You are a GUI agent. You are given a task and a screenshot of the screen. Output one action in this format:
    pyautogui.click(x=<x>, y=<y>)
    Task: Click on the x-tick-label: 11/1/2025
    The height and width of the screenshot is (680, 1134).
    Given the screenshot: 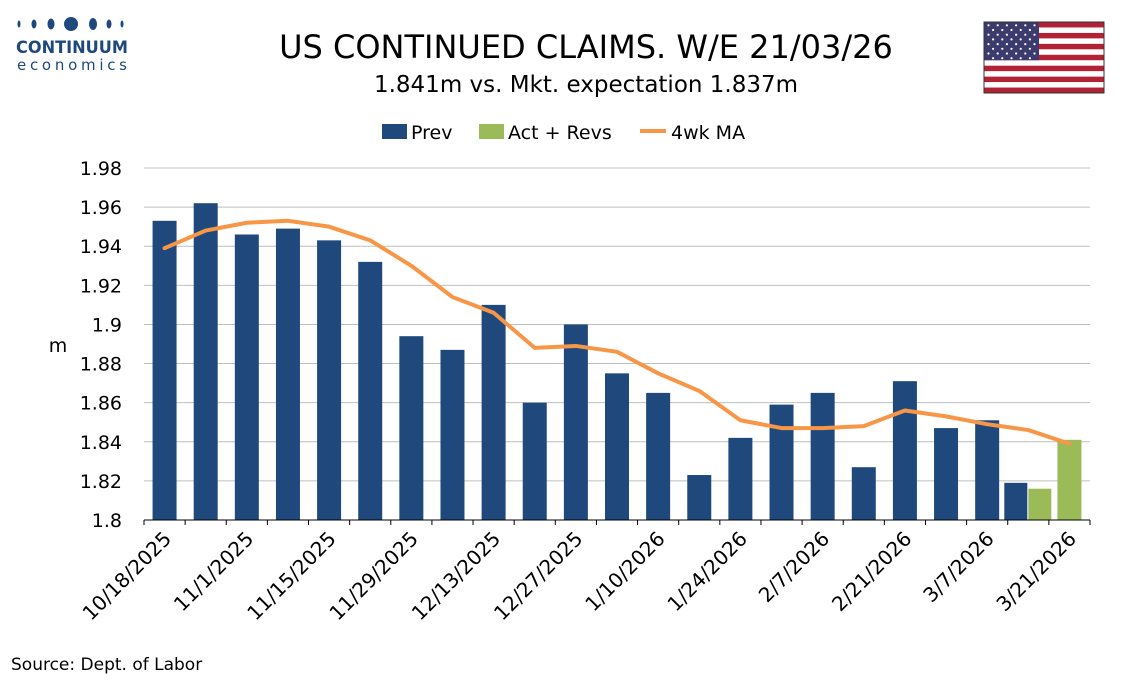 What is the action you would take?
    pyautogui.click(x=213, y=571)
    